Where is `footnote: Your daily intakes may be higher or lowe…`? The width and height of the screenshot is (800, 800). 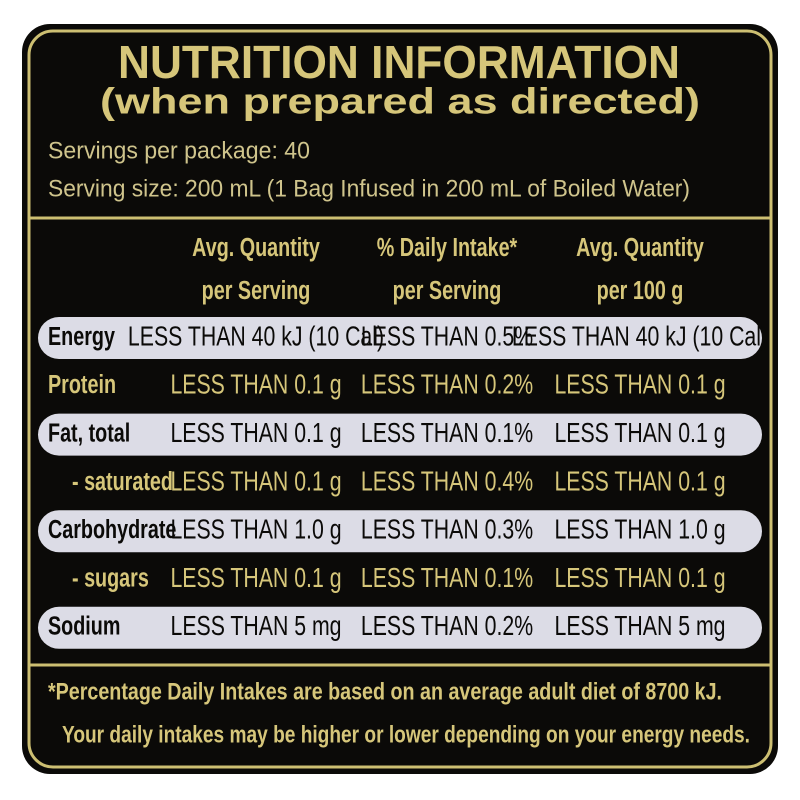 footnote: Your daily intakes may be higher or lowe… is located at coordinates (406, 734).